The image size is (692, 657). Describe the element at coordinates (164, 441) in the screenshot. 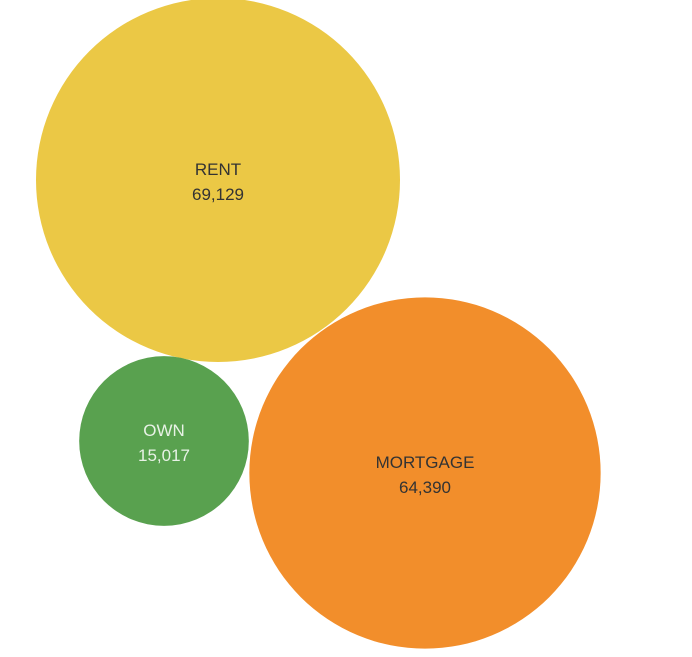

I see `bubble-own` at that location.